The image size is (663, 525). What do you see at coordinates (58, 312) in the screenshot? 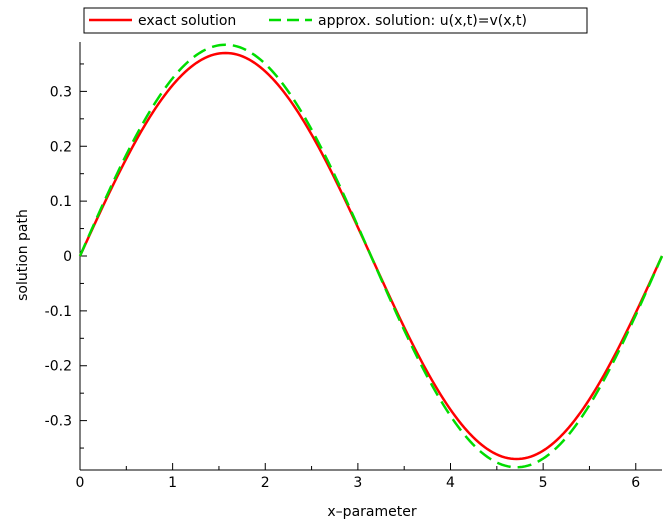
I see `y-tick-label: -0.1` at bounding box center [58, 312].